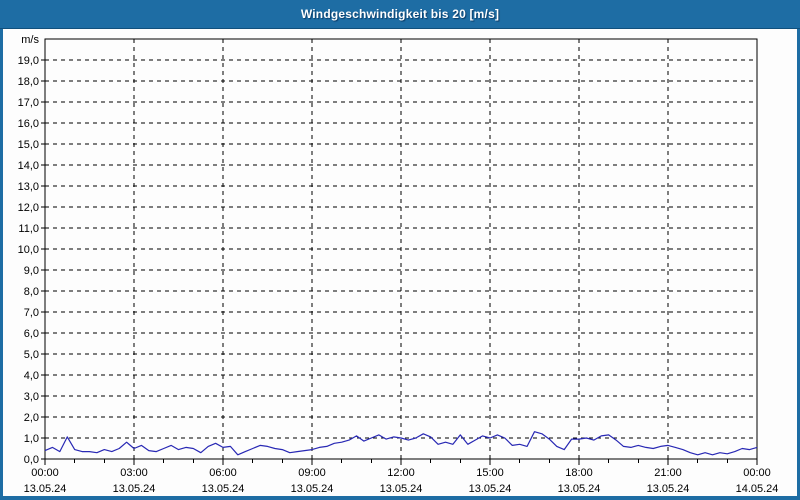  Describe the element at coordinates (757, 489) in the screenshot. I see `x-tick-date-label: 14.05.24` at that location.